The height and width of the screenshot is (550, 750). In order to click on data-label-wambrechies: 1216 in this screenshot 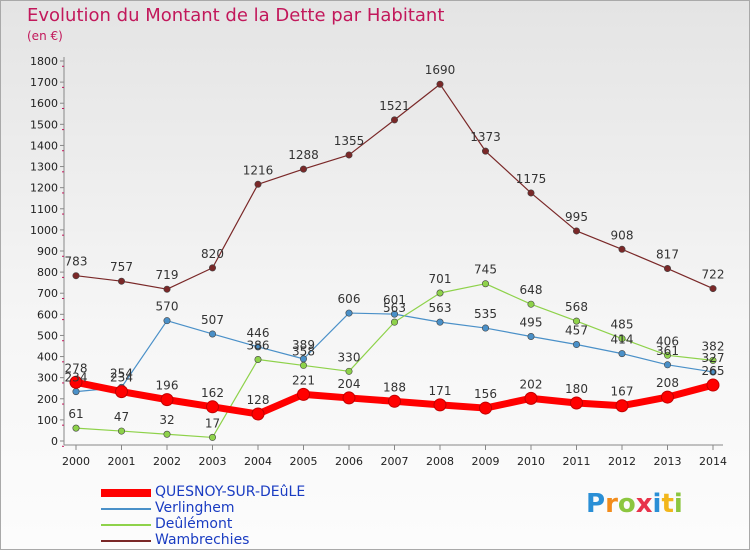, I will do `click(258, 170)`.